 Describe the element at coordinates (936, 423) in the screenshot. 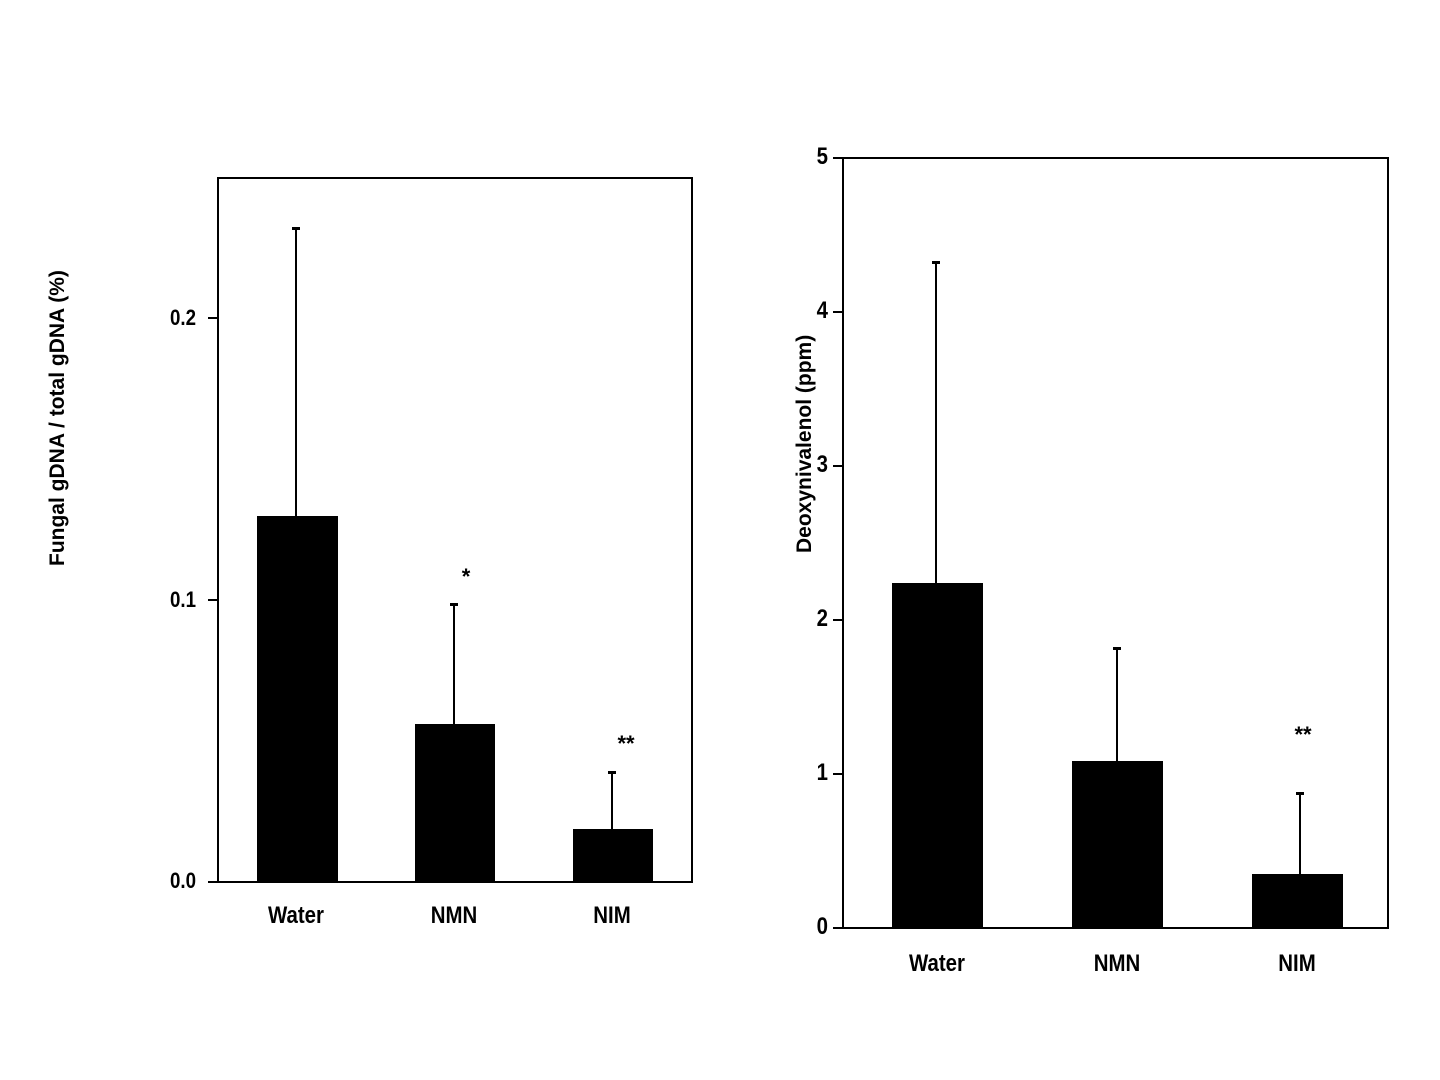

I see `right-error-bar-water` at that location.